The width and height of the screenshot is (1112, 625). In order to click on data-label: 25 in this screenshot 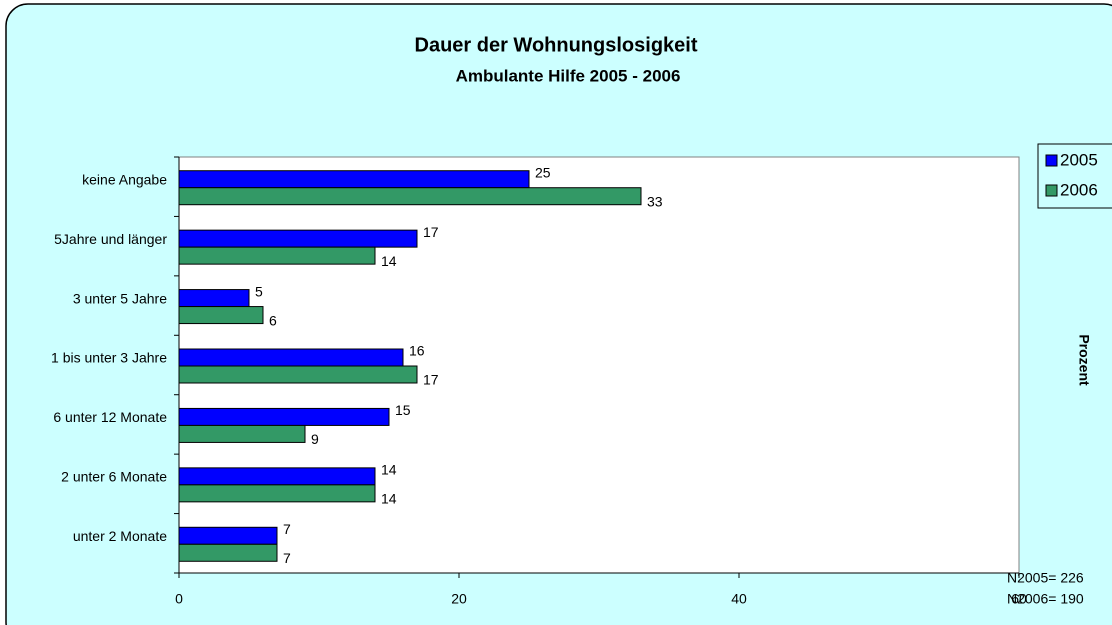, I will do `click(543, 172)`.